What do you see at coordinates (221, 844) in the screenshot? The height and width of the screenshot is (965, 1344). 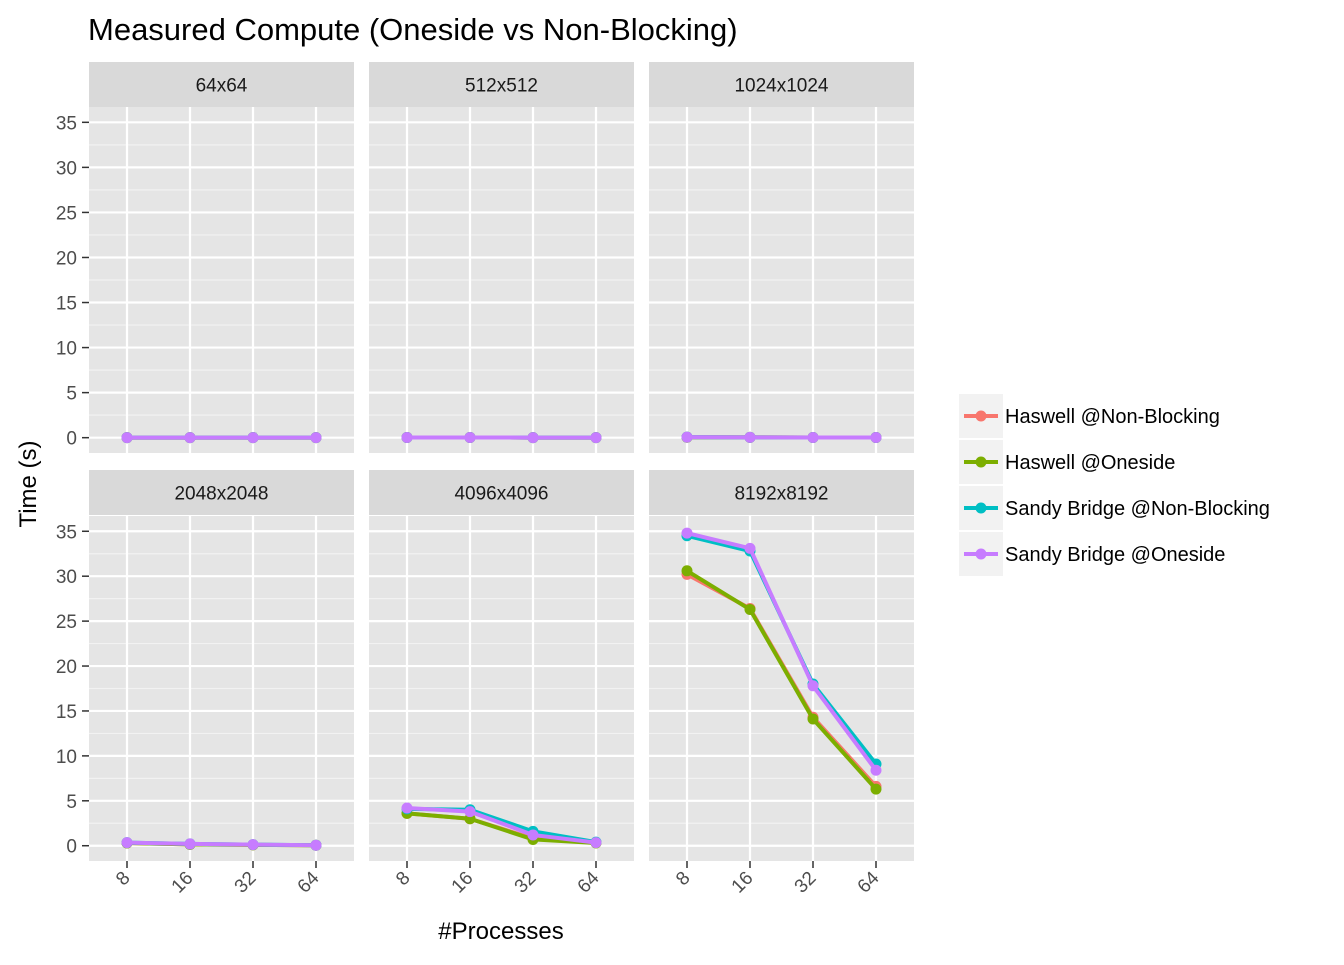 I see `series-line` at bounding box center [221, 844].